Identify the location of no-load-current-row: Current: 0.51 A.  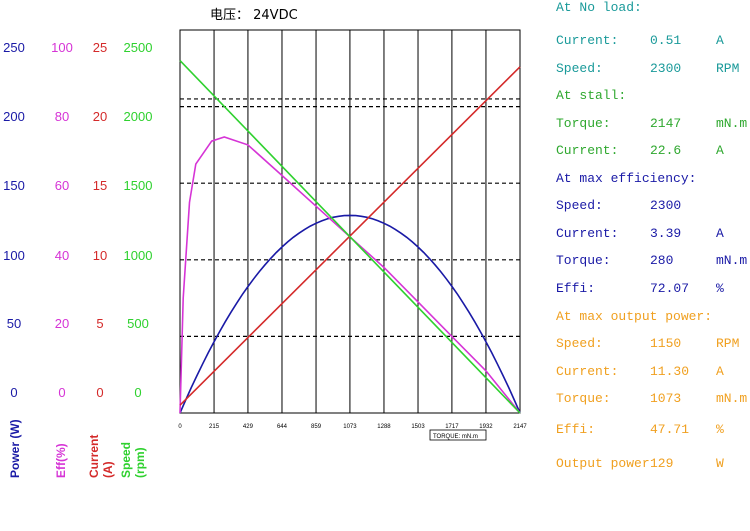
(640, 70).